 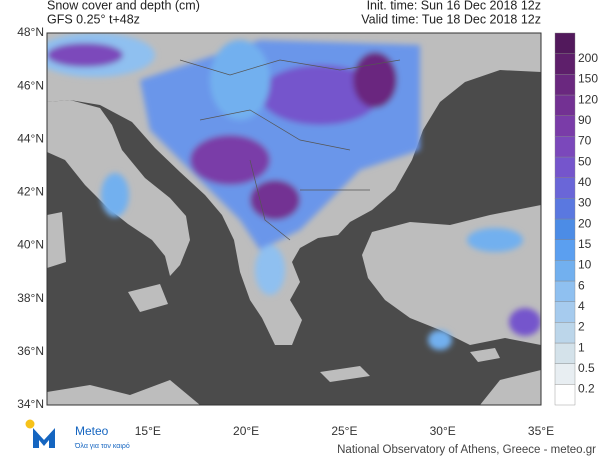 I want to click on colorbar-label: 0.2, so click(x=586, y=389).